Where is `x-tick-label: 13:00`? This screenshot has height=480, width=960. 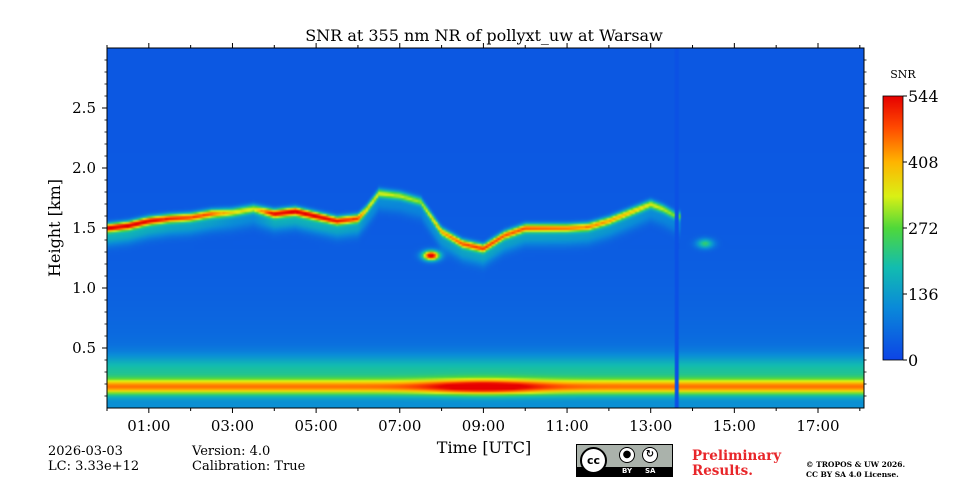 x-tick-label: 13:00 is located at coordinates (650, 426).